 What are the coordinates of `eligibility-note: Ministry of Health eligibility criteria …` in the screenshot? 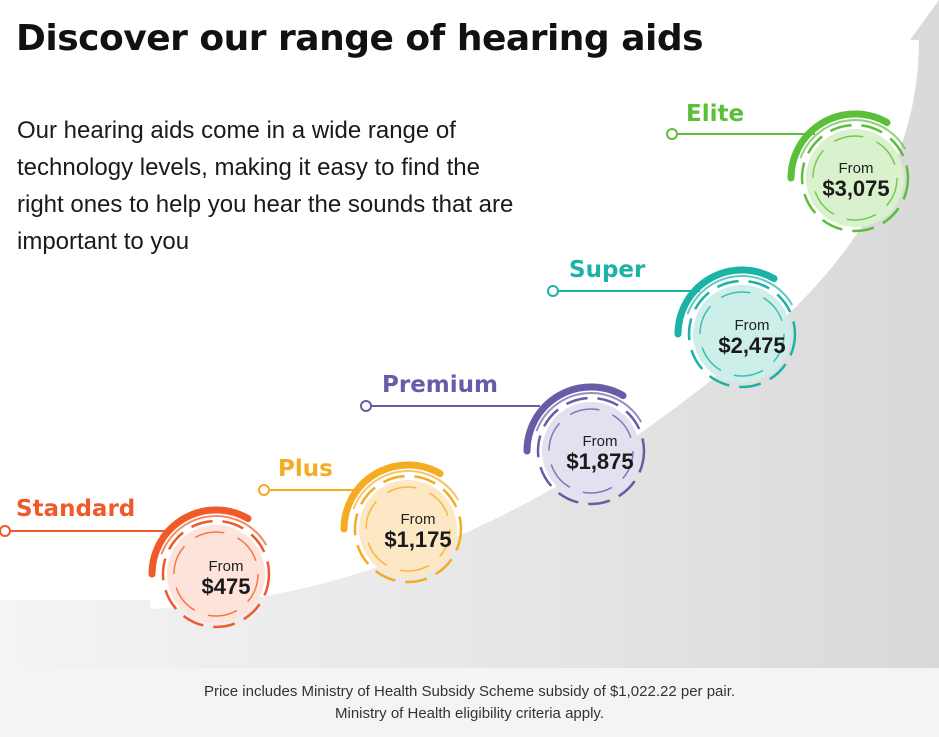 It's located at (469, 713).